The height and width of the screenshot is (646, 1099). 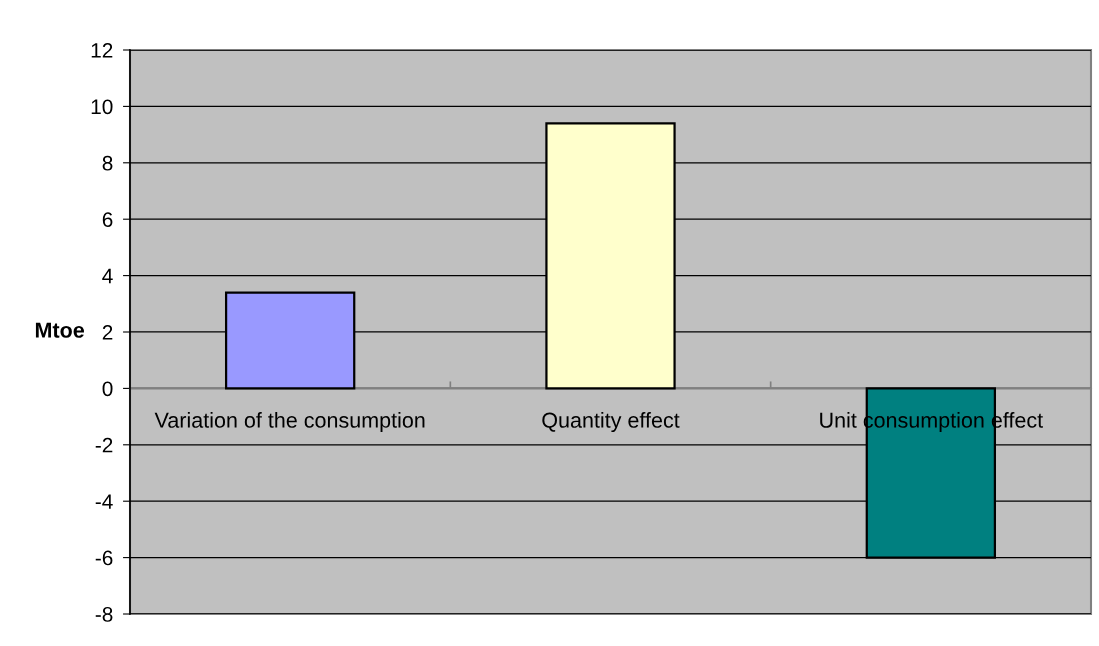 I want to click on y-tick-label: -8, so click(x=104, y=614).